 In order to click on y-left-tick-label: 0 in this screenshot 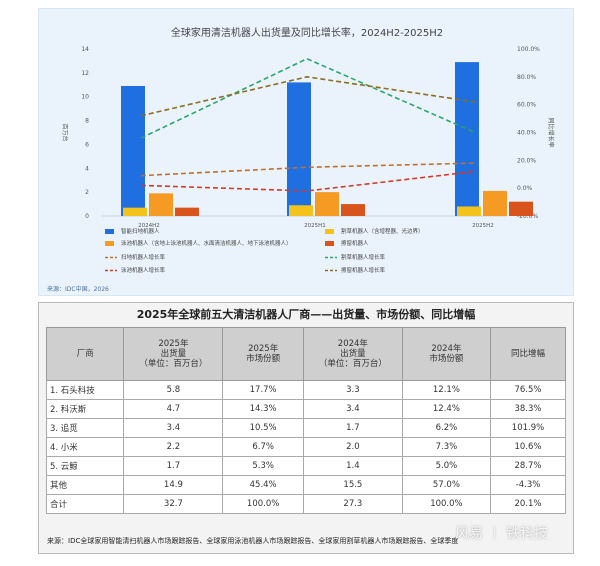, I will do `click(87, 216)`.